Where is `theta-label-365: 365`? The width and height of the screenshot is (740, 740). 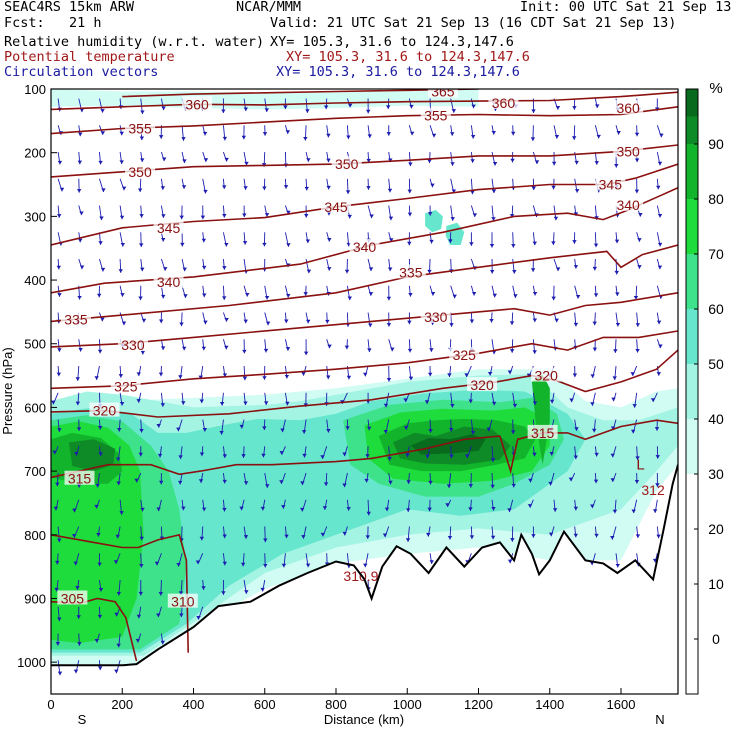 theta-label-365: 365 is located at coordinates (443, 92).